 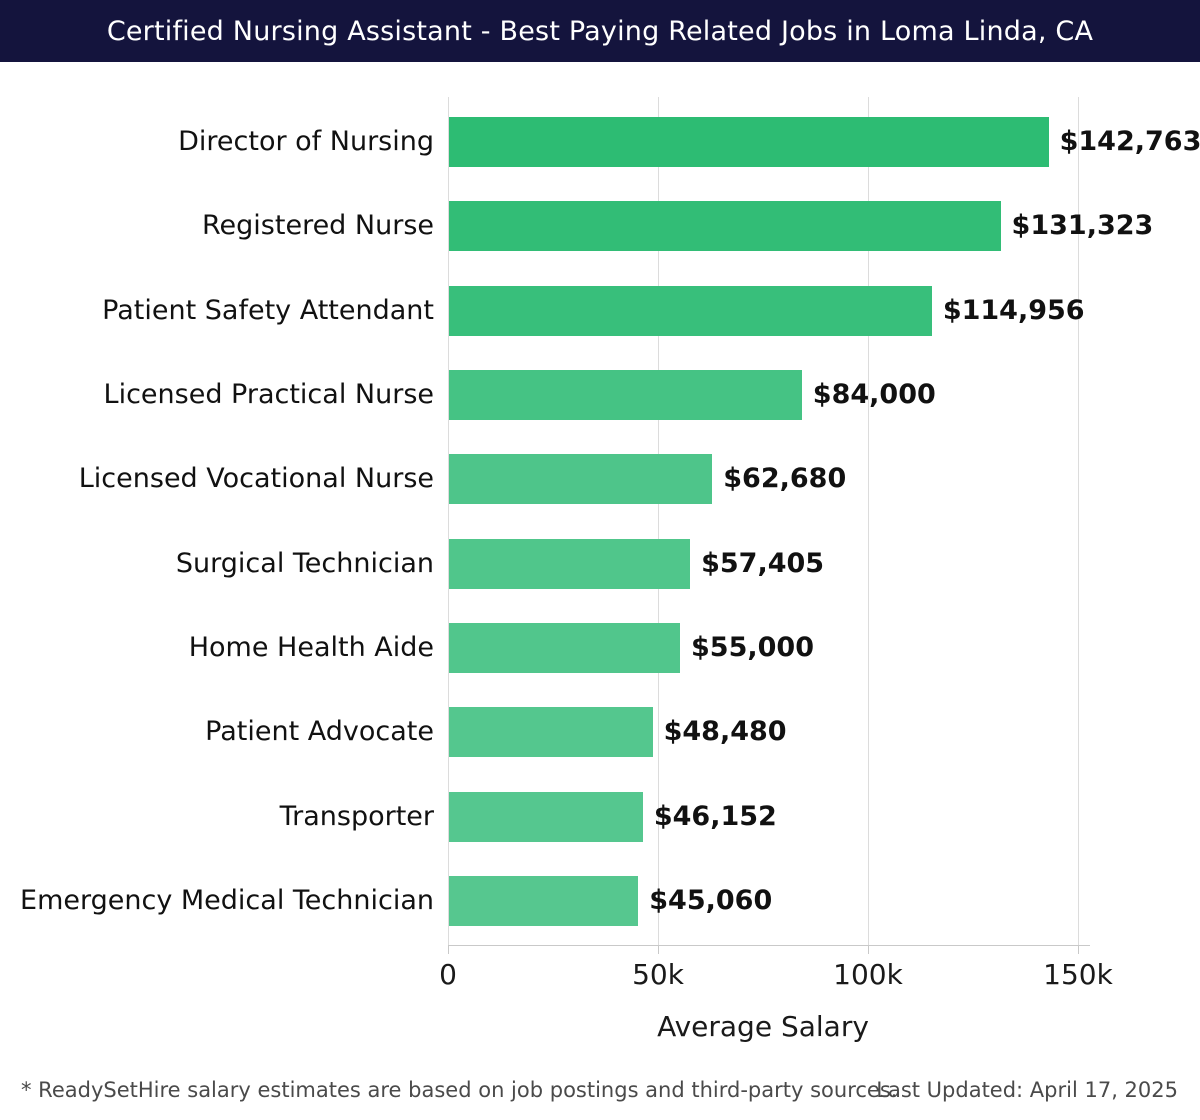 I want to click on value-label: $142,763, so click(x=1129, y=141).